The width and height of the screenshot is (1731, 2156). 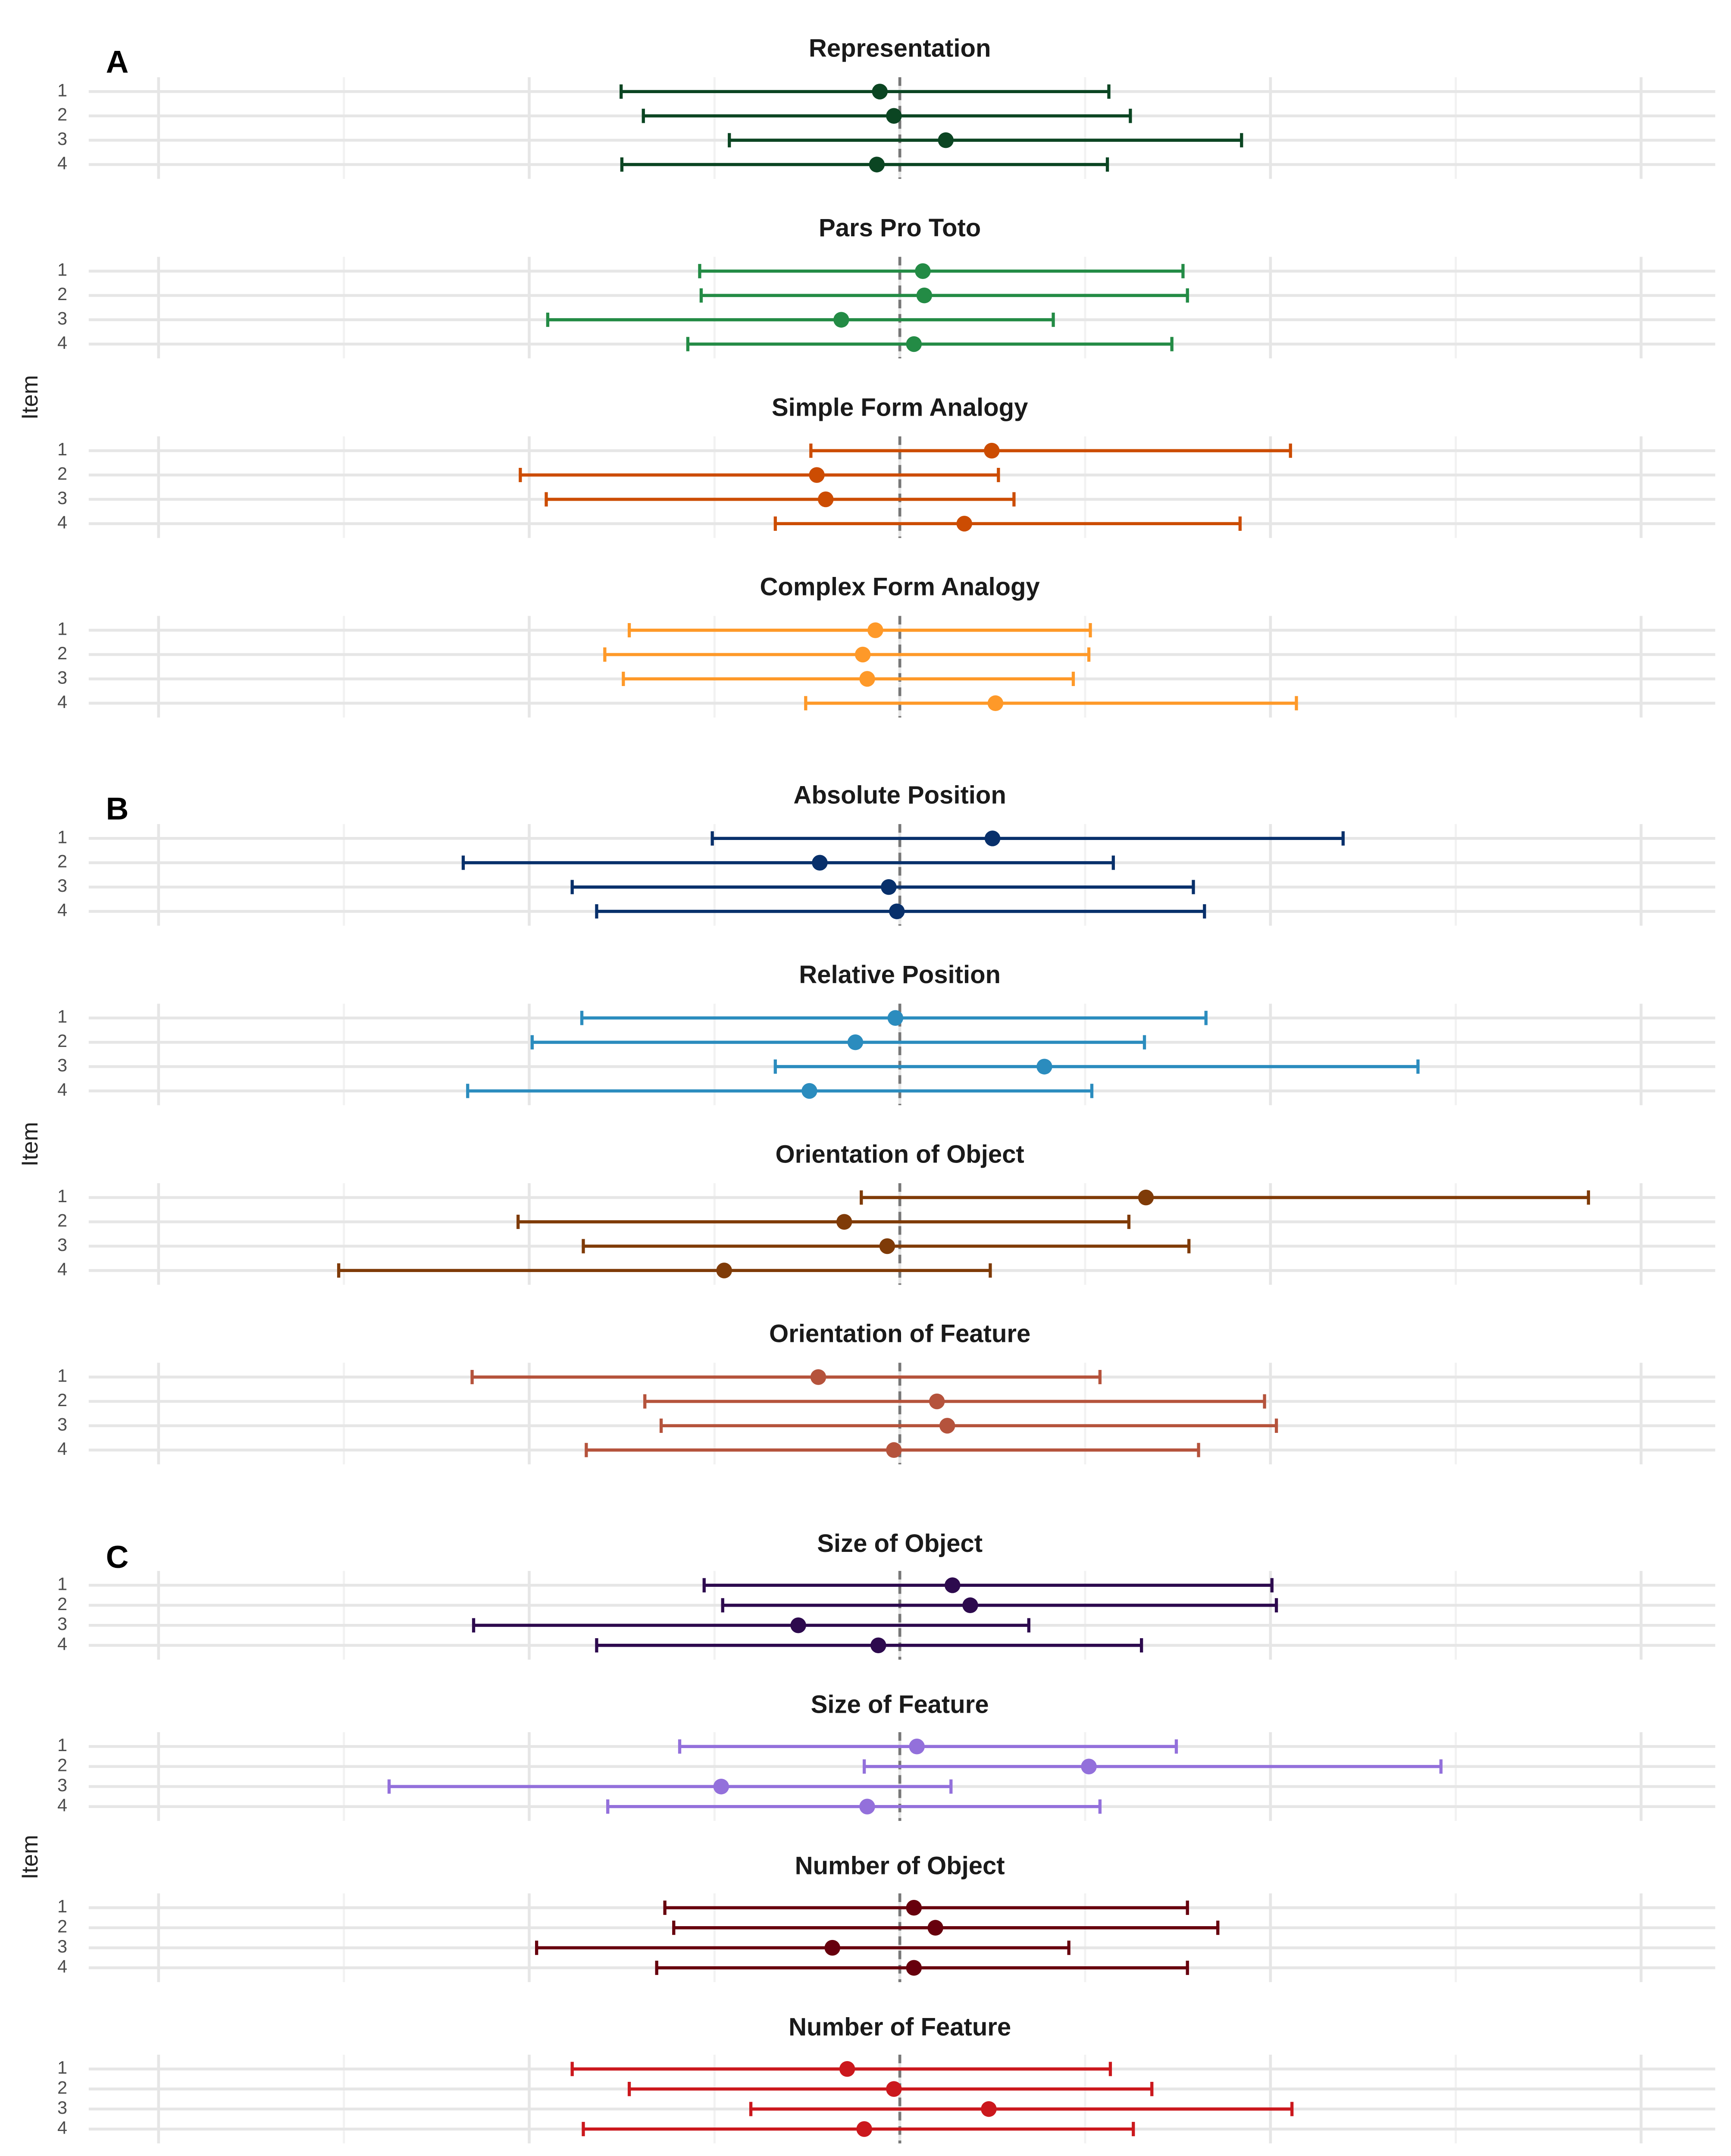 I want to click on panel-title: Size of Feature, so click(x=900, y=1705).